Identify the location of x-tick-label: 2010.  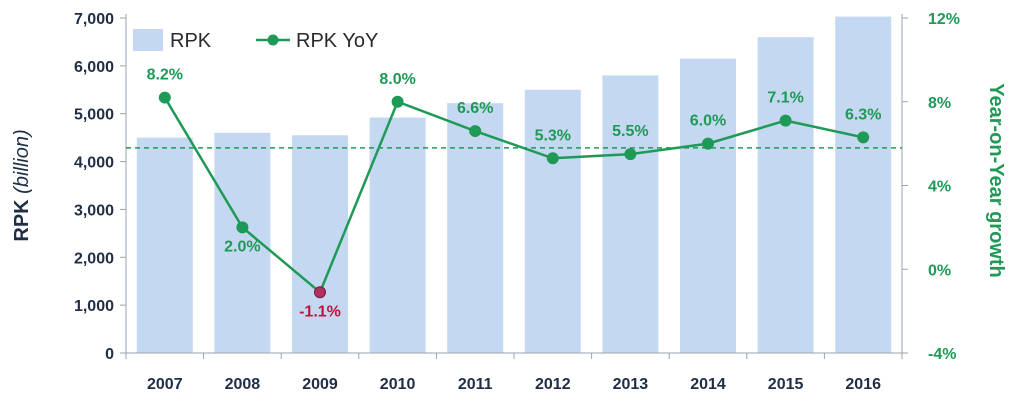
(398, 384).